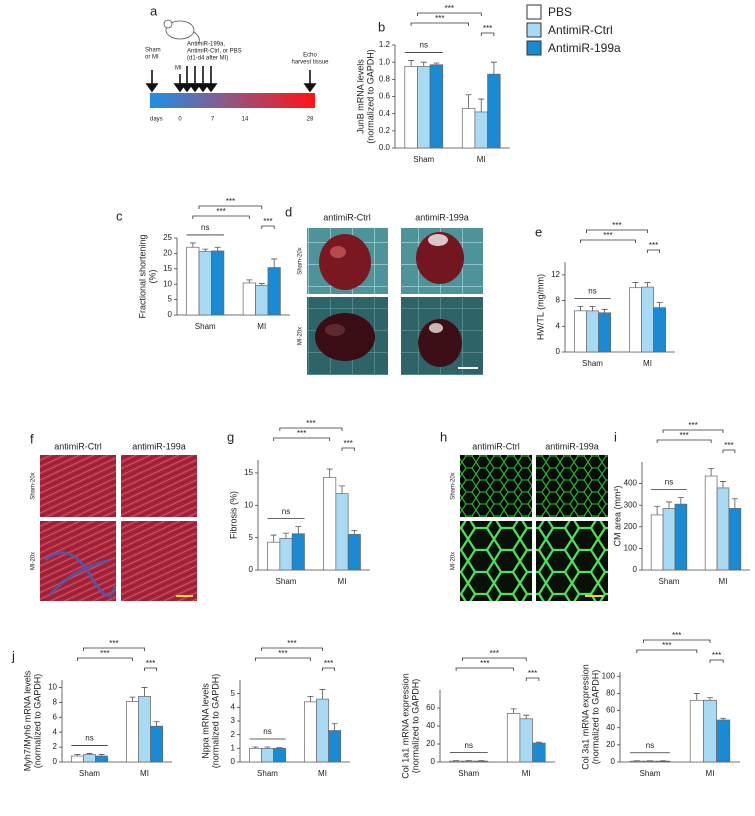 This screenshot has width=755, height=816. I want to click on panel-letter: g, so click(230, 436).